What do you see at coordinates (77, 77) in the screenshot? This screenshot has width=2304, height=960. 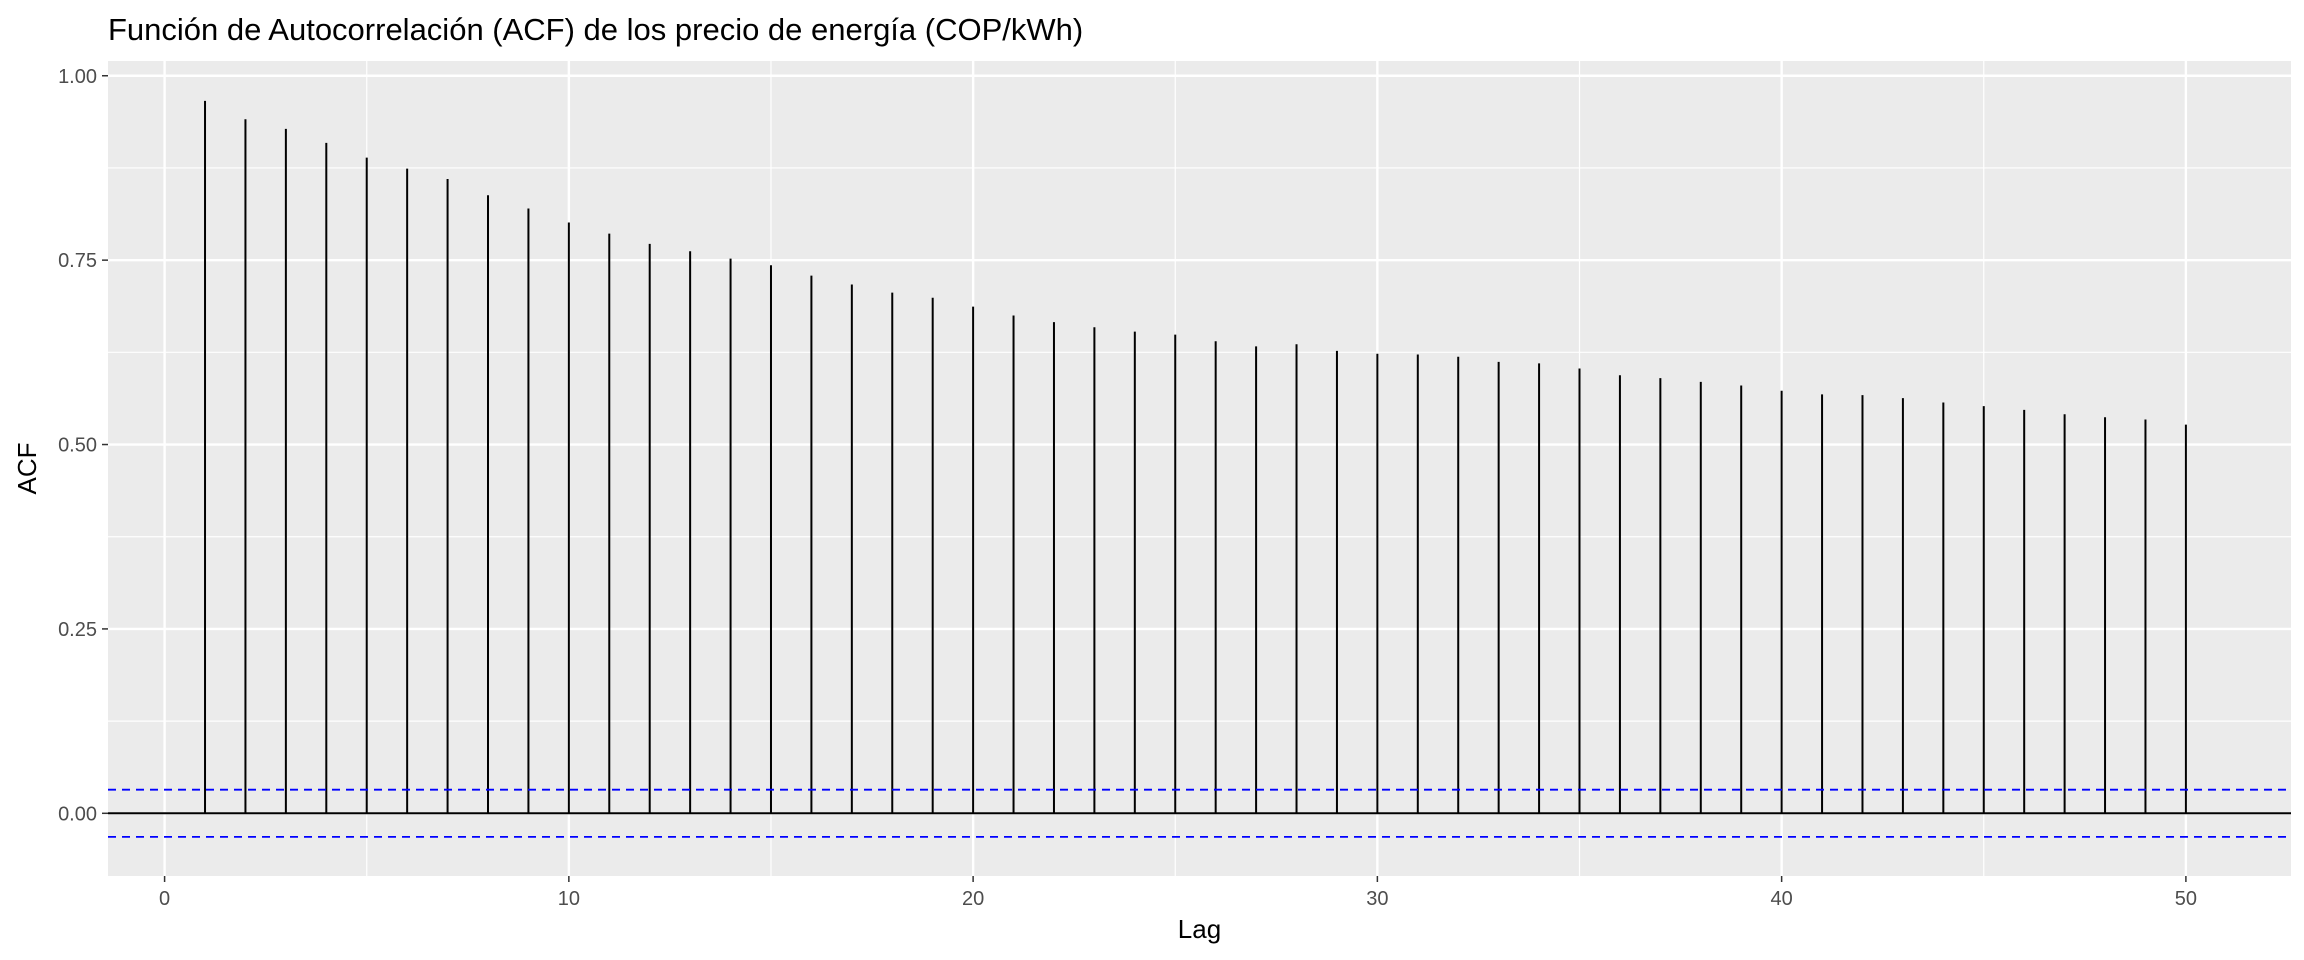 I see `y-tick-label: 1.00` at bounding box center [77, 77].